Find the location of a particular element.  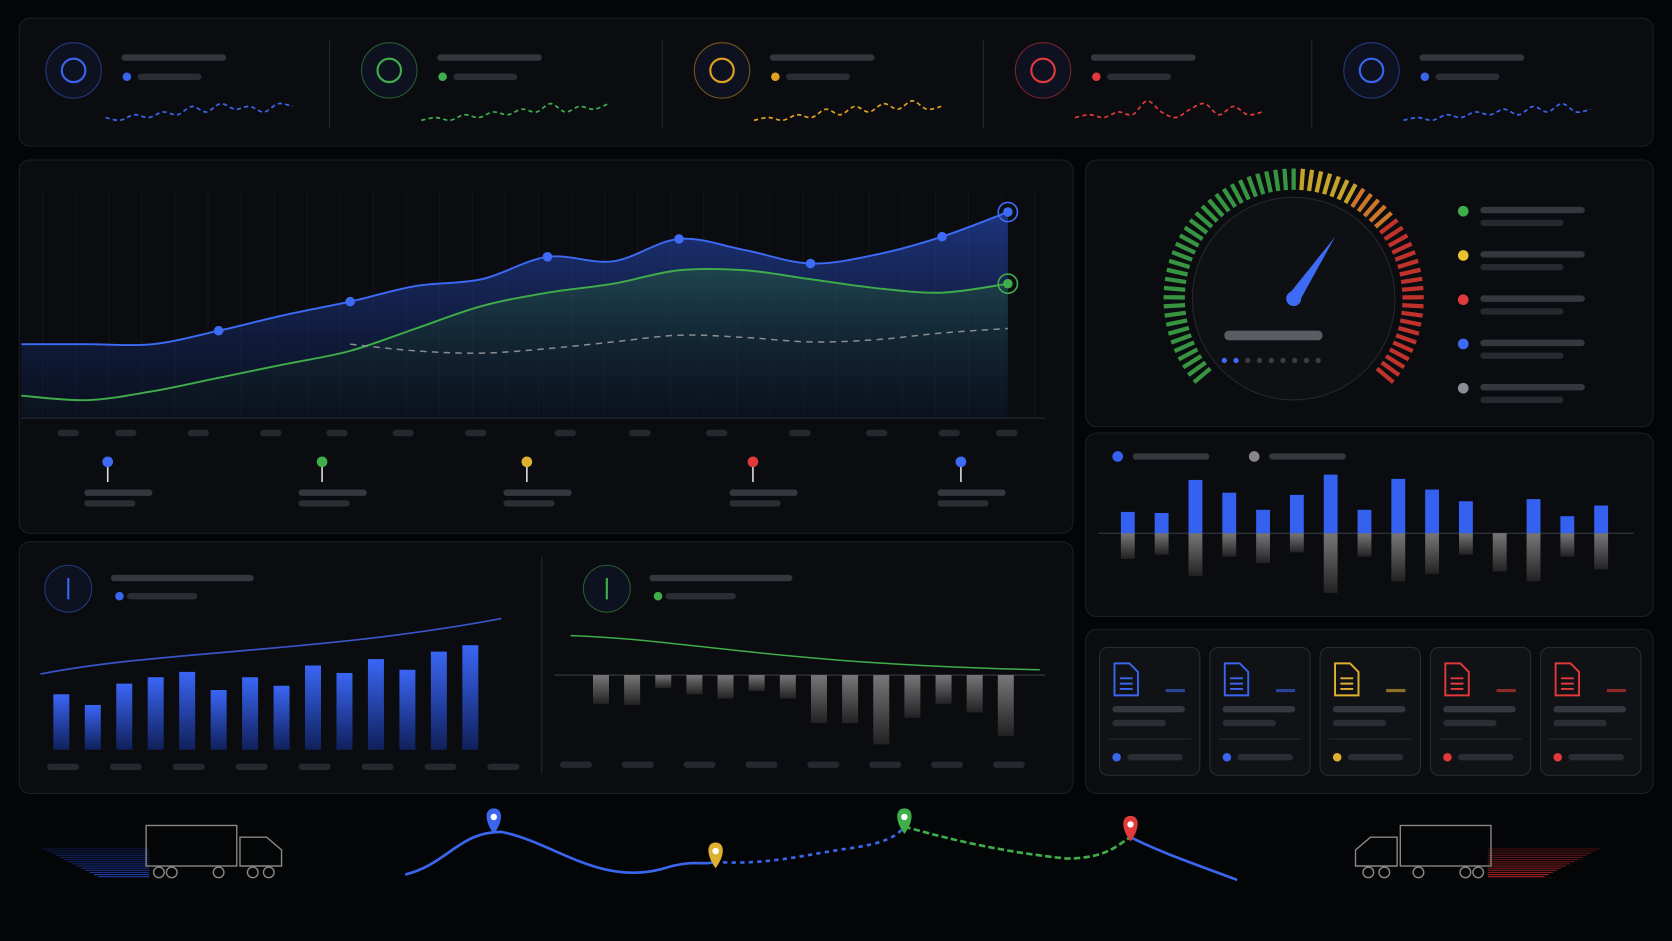

pin is located at coordinates (322, 462).